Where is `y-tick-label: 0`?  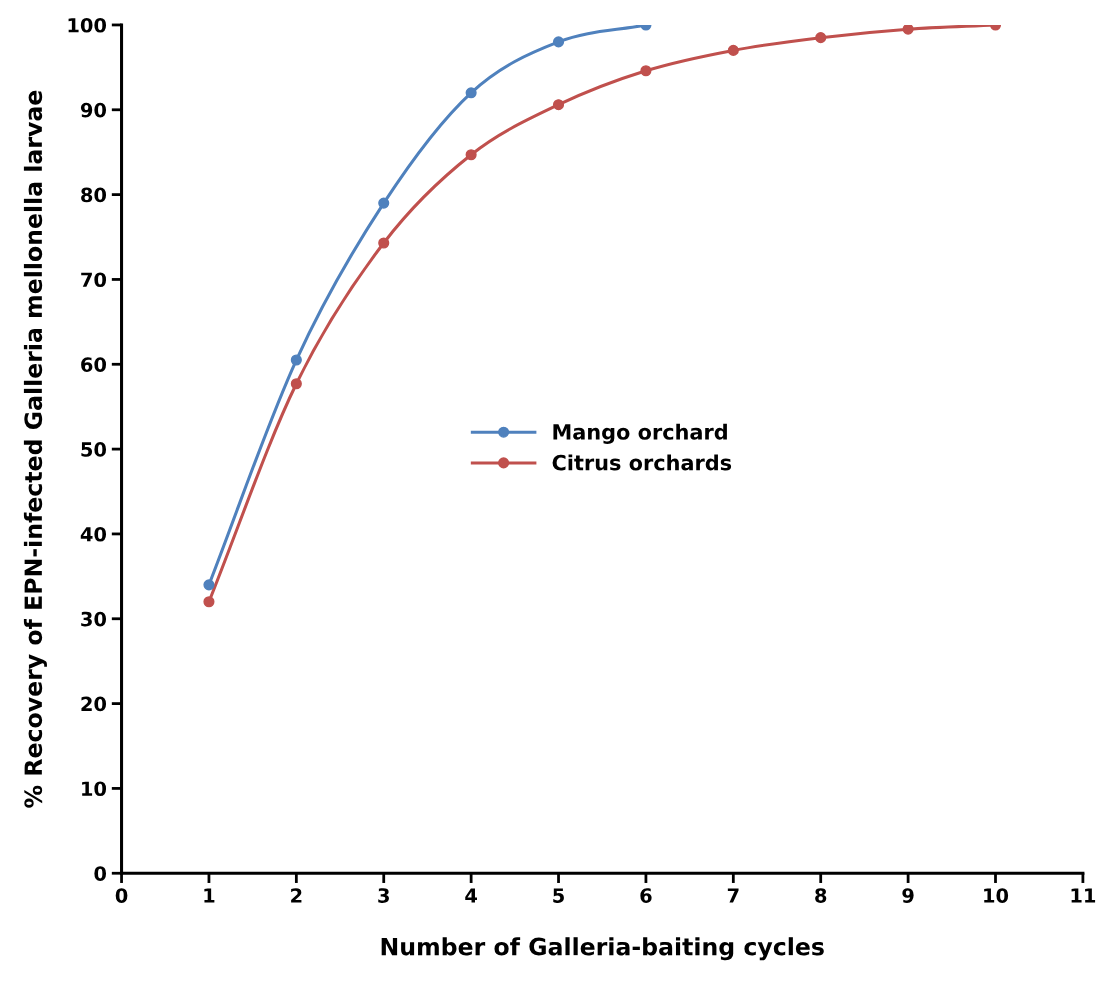 y-tick-label: 0 is located at coordinates (100, 873).